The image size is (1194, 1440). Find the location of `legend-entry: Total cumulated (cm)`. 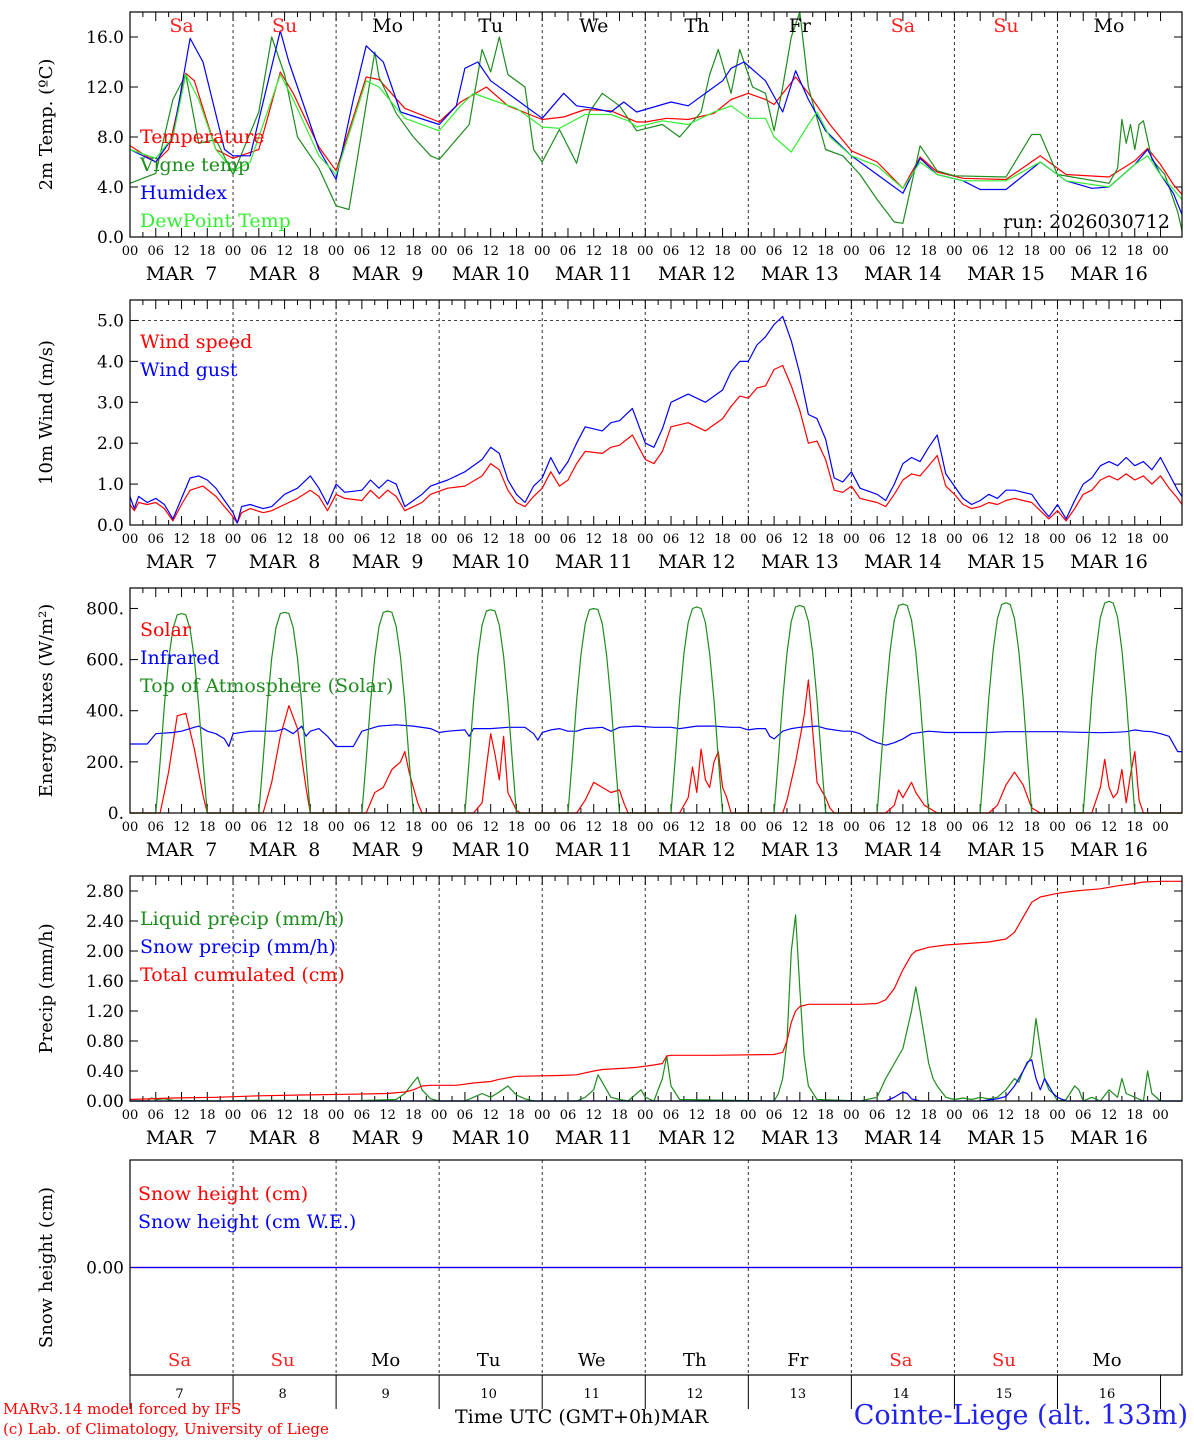

legend-entry: Total cumulated (cm) is located at coordinates (242, 975).